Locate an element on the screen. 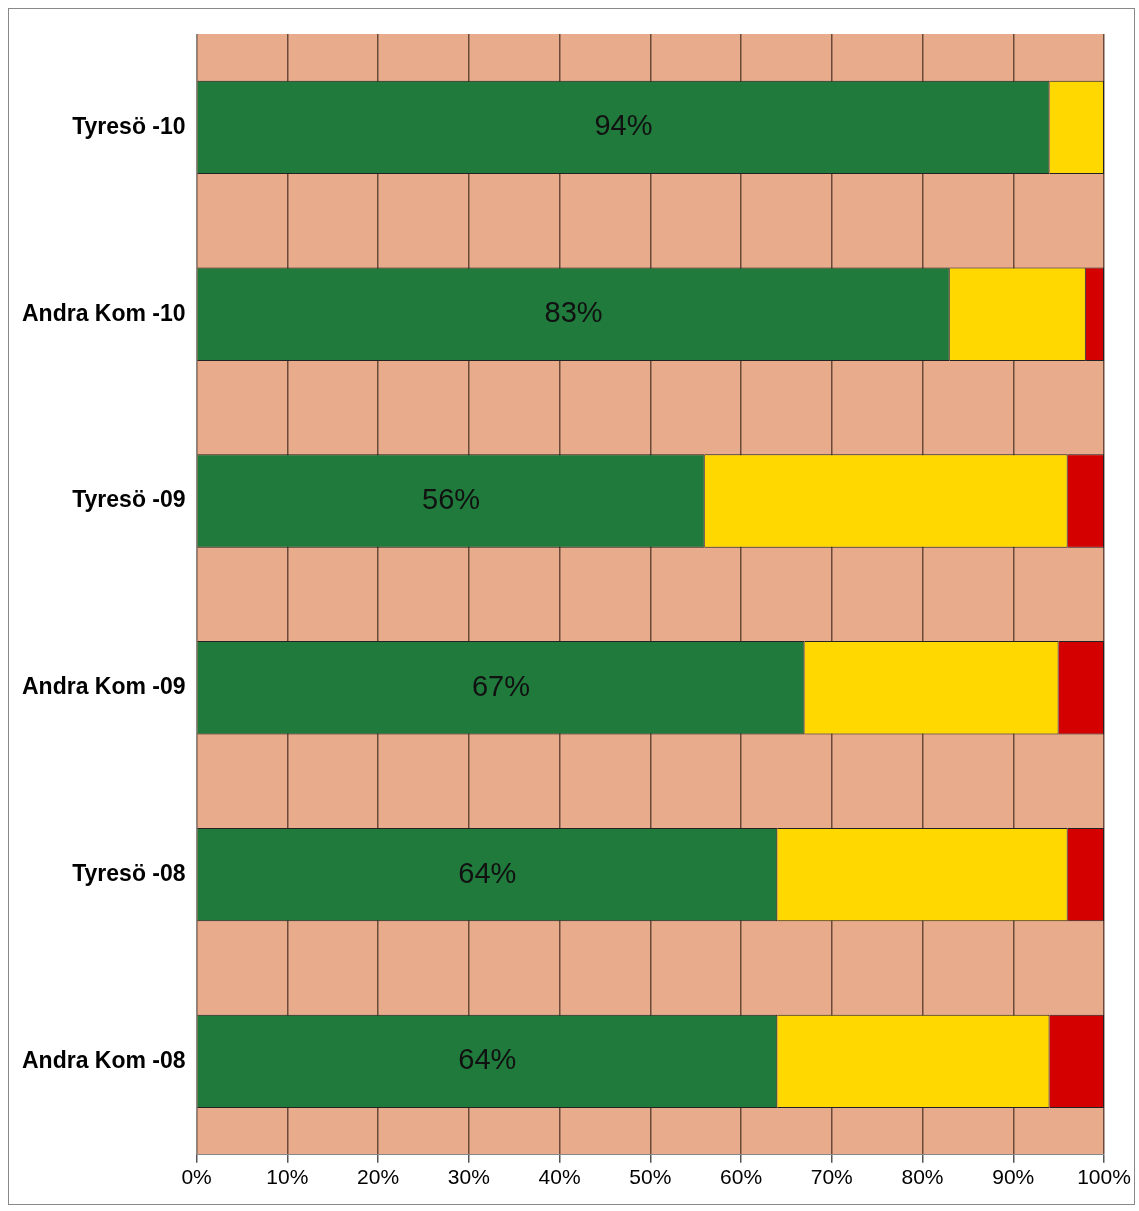 This screenshot has width=1139, height=1211. x-tick-label: 70% is located at coordinates (831, 1177).